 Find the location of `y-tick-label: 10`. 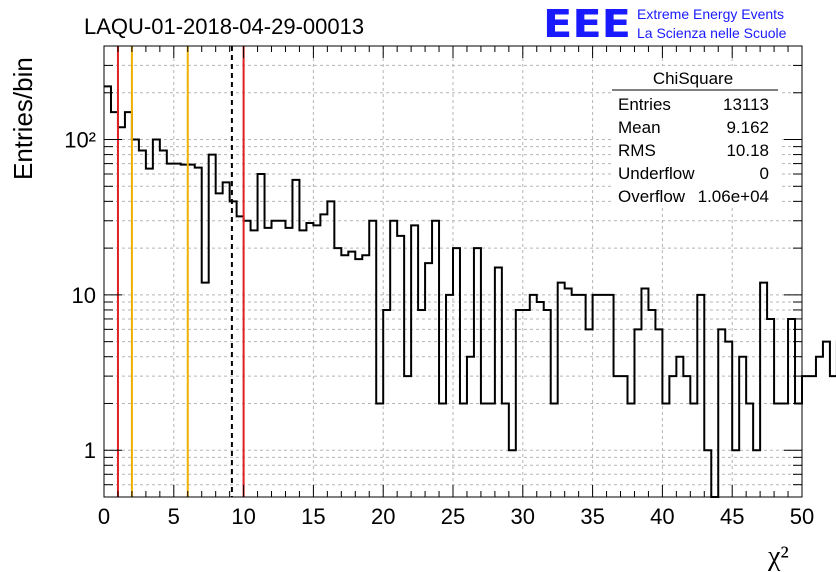

y-tick-label: 10 is located at coordinates (84, 295).